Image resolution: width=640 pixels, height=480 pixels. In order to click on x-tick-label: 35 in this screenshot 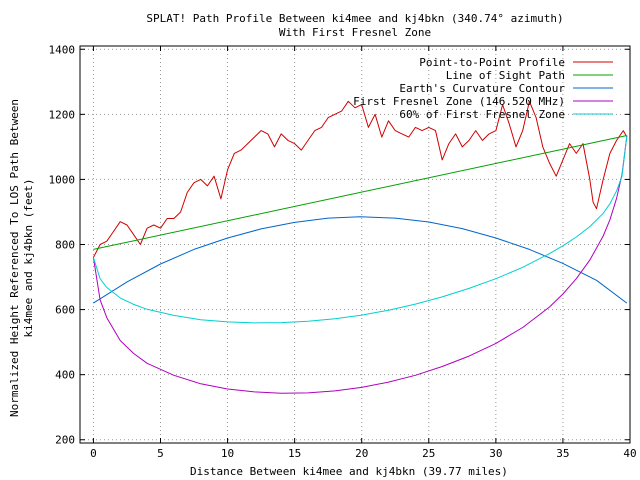, I will do `click(562, 453)`.